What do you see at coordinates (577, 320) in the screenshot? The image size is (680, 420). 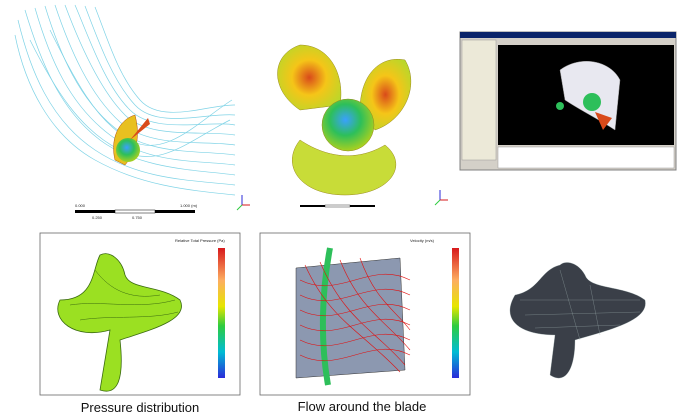 I see `mesh-propeller` at bounding box center [577, 320].